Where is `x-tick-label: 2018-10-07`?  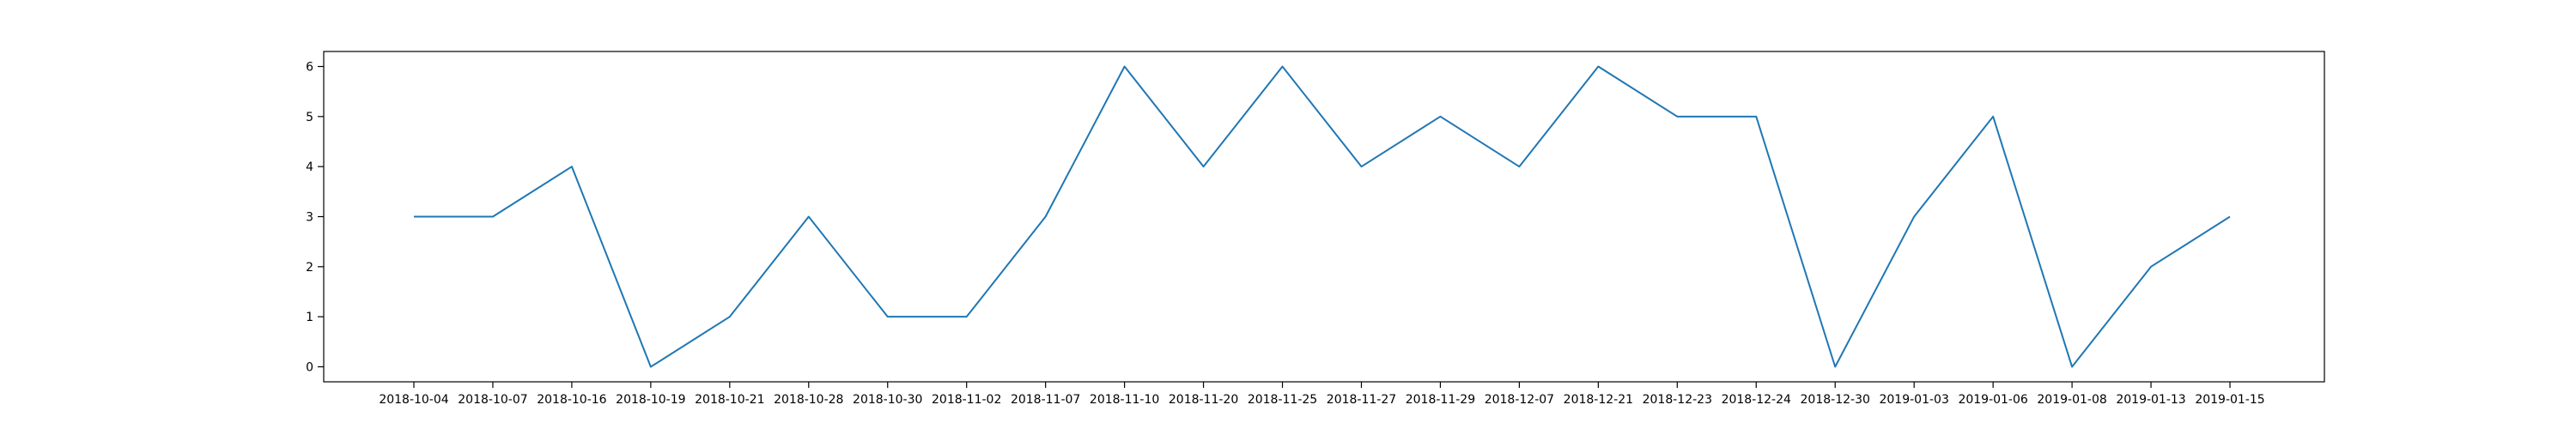 x-tick-label: 2018-10-07 is located at coordinates (492, 400).